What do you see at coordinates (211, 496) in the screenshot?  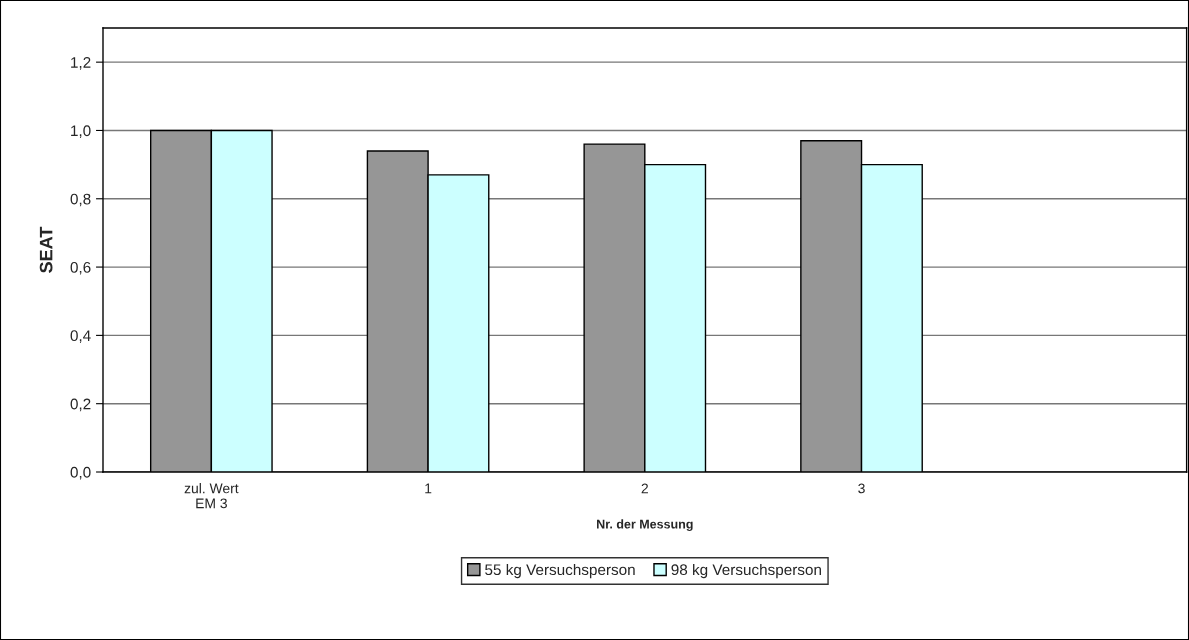 I see `x-tick-label: zul. Wert EM 3` at bounding box center [211, 496].